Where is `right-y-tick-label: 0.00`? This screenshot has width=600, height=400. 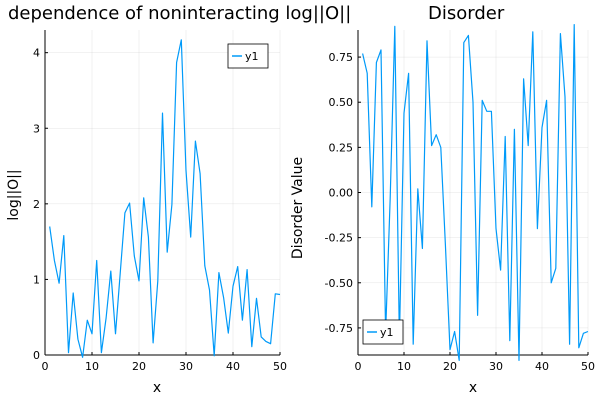
right-y-tick-label: 0.00 is located at coordinates (341, 193).